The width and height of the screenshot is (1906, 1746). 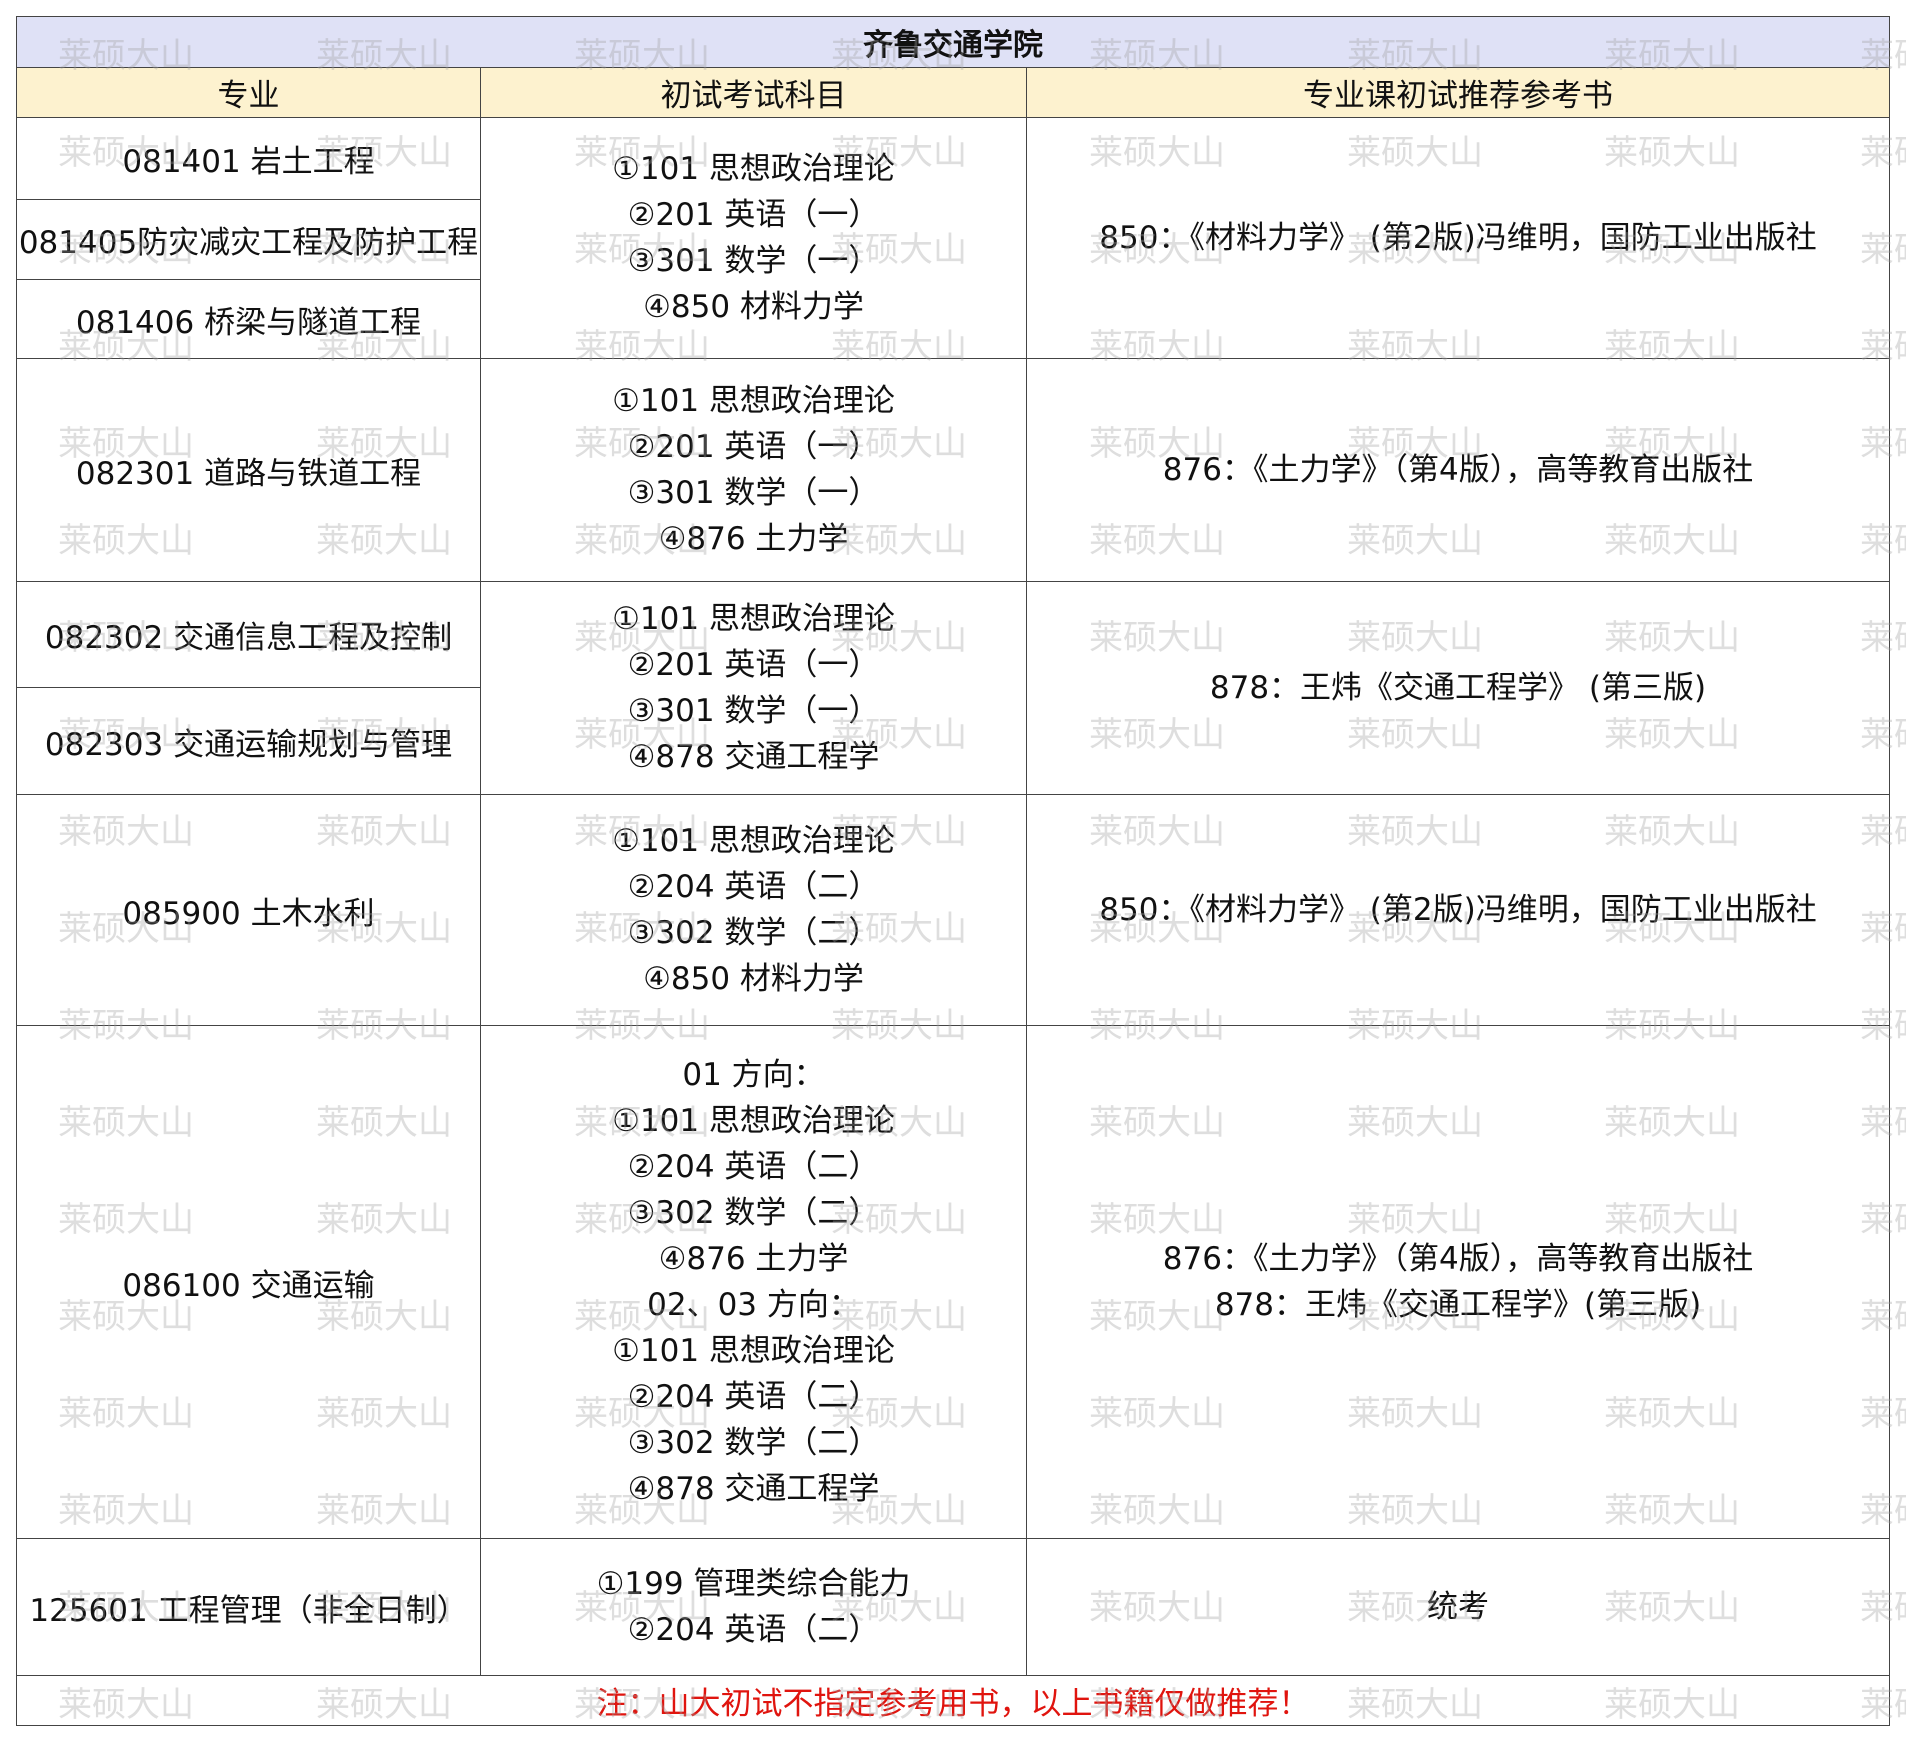 I want to click on note-row: 注：山大初试不指定参考用书，以上书籍仅做推荐！, so click(x=953, y=1700).